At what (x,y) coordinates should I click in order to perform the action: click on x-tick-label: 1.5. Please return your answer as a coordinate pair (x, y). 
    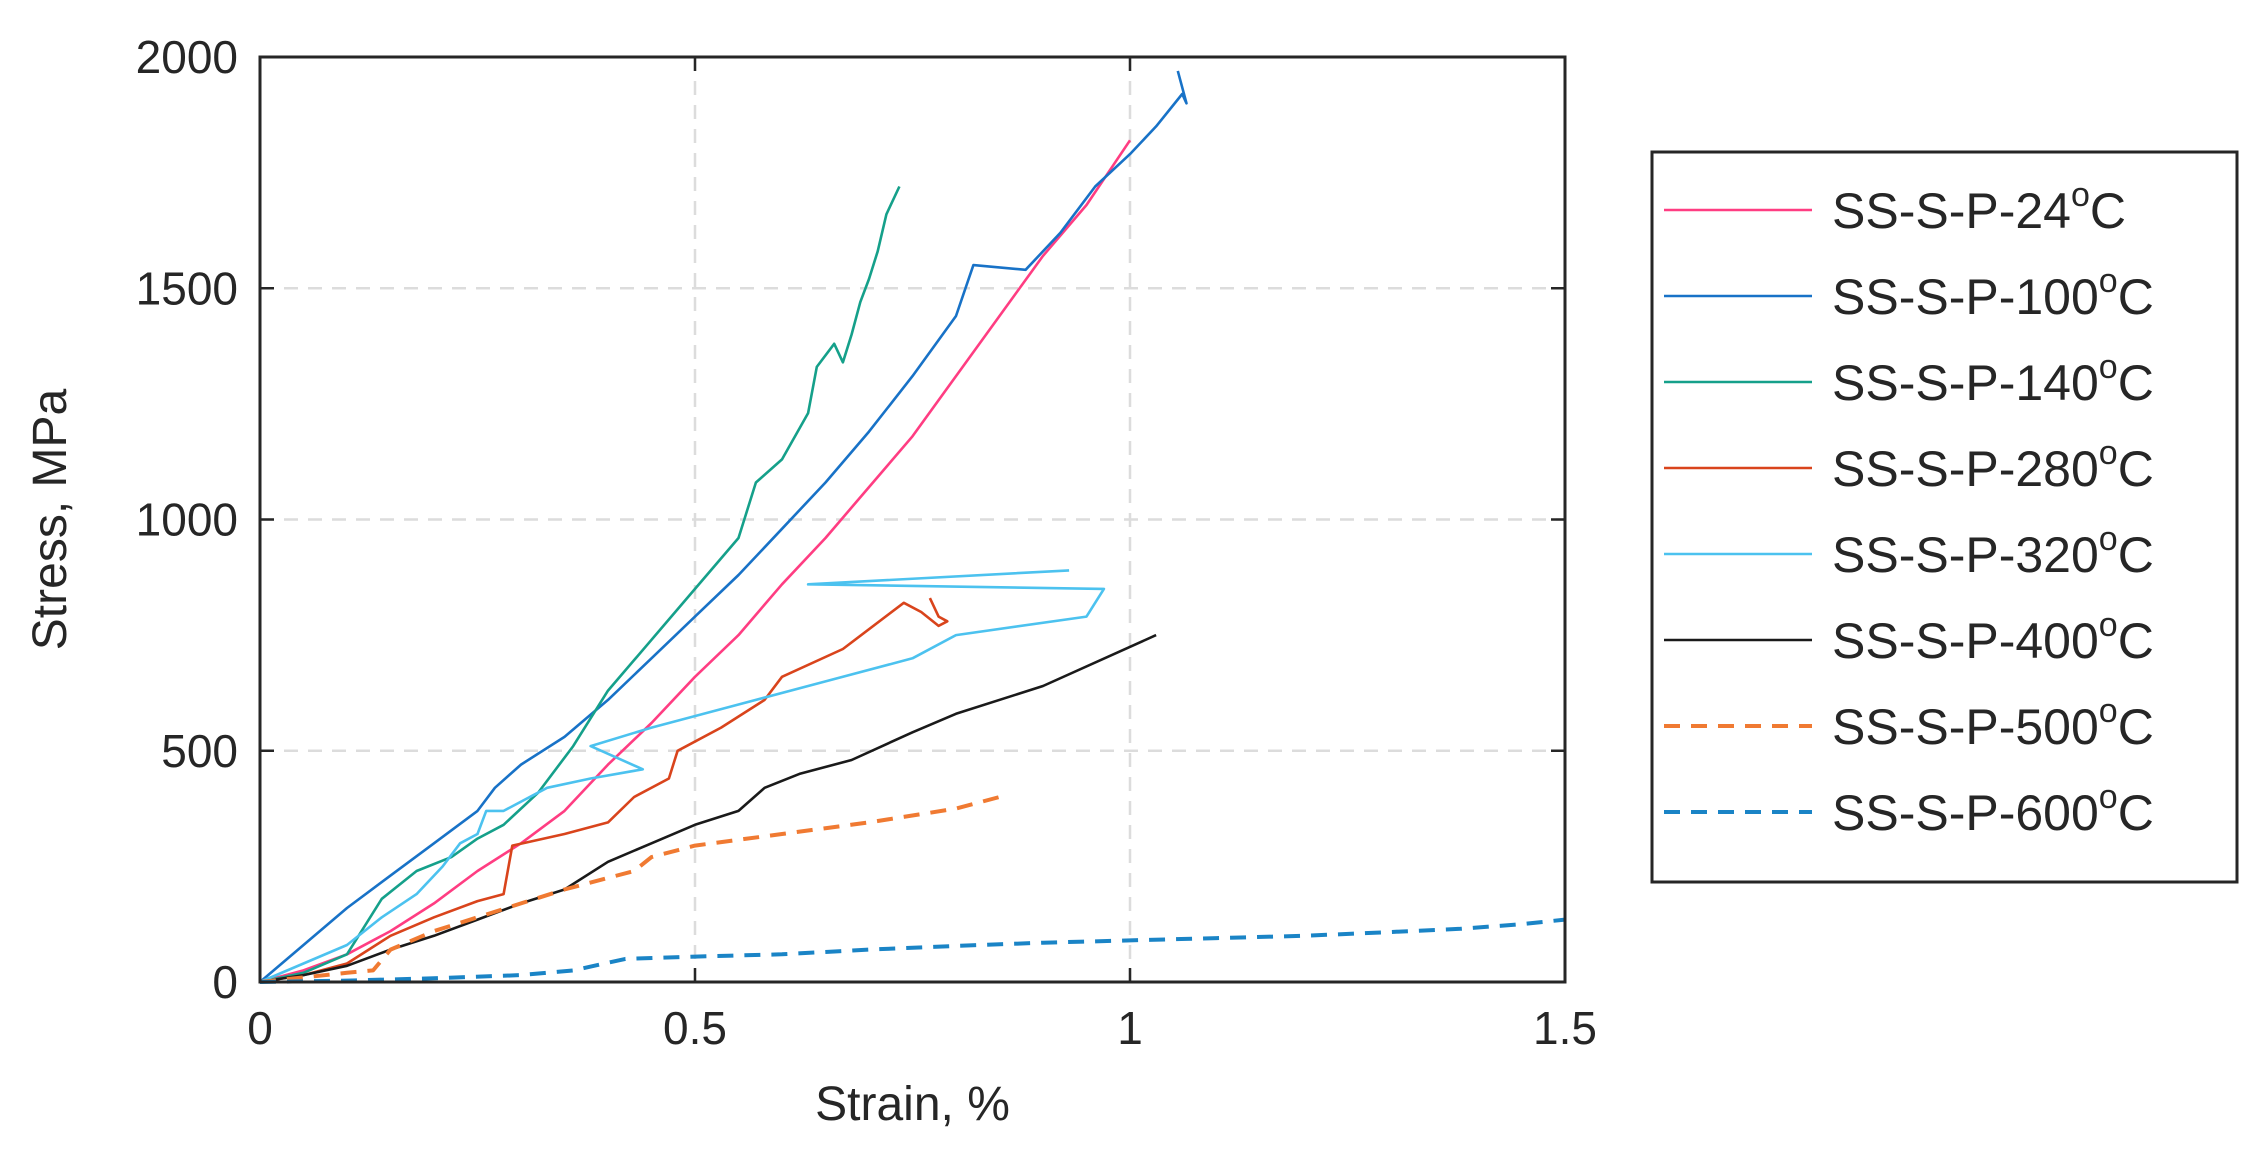
    Looking at the image, I should click on (1565, 1028).